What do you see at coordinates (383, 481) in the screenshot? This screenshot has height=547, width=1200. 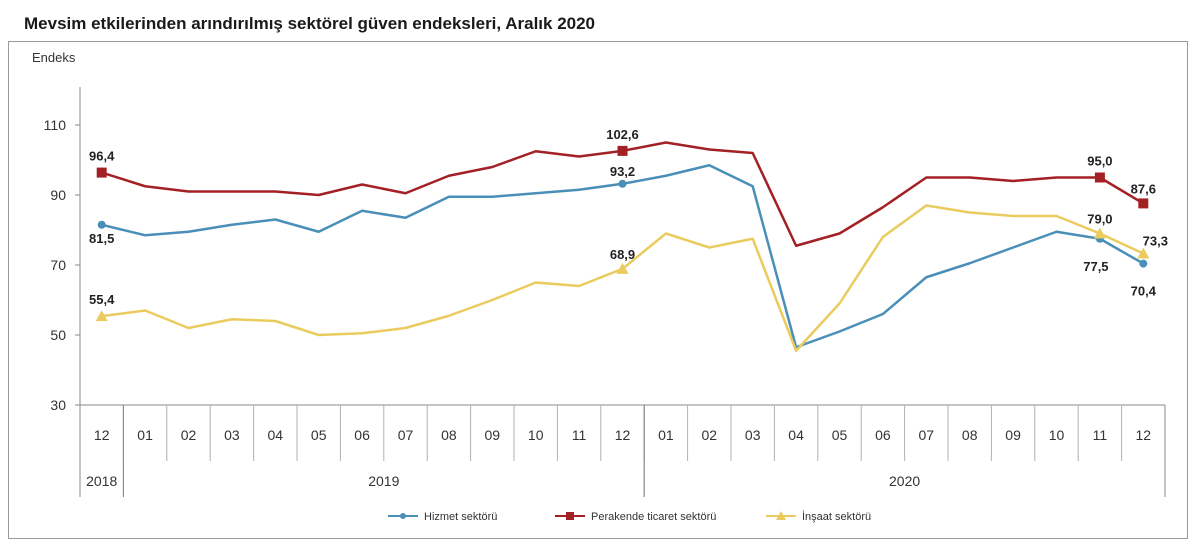 I see `year-label: 2019` at bounding box center [383, 481].